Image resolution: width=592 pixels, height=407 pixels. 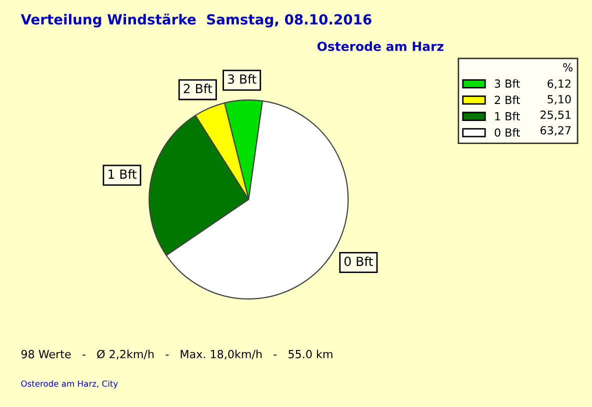 I want to click on legend-label: 1 Bft, so click(x=507, y=116).